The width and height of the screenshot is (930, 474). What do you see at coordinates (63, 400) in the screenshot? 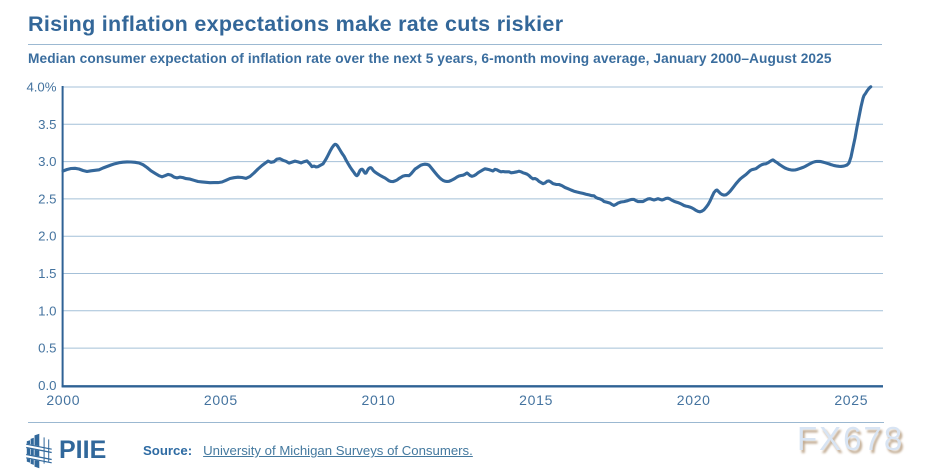
I see `svg-text: 2000` at bounding box center [63, 400].